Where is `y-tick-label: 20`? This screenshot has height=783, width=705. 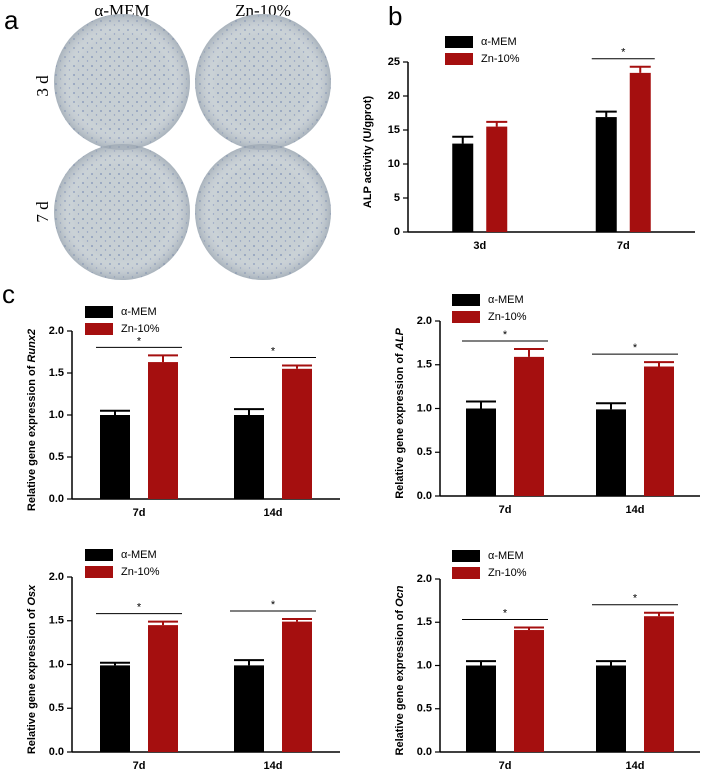
y-tick-label: 20 is located at coordinates (394, 96).